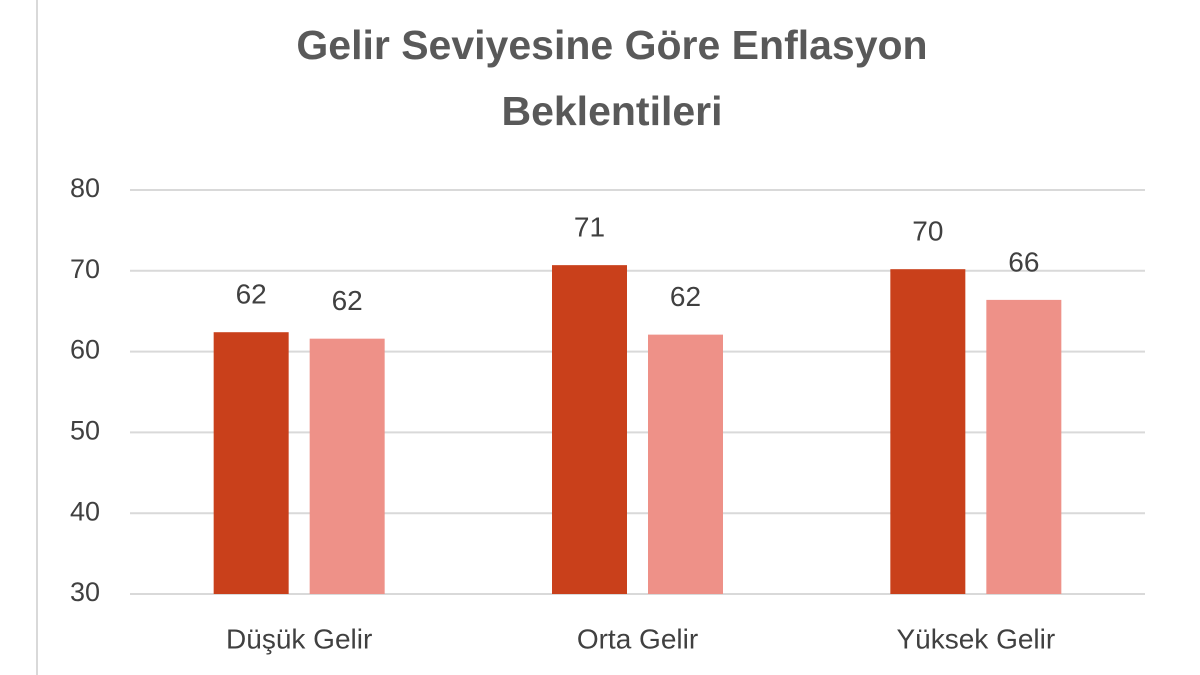  Describe the element at coordinates (299, 638) in the screenshot. I see `x-tick-label: Düşük Gelir` at that location.